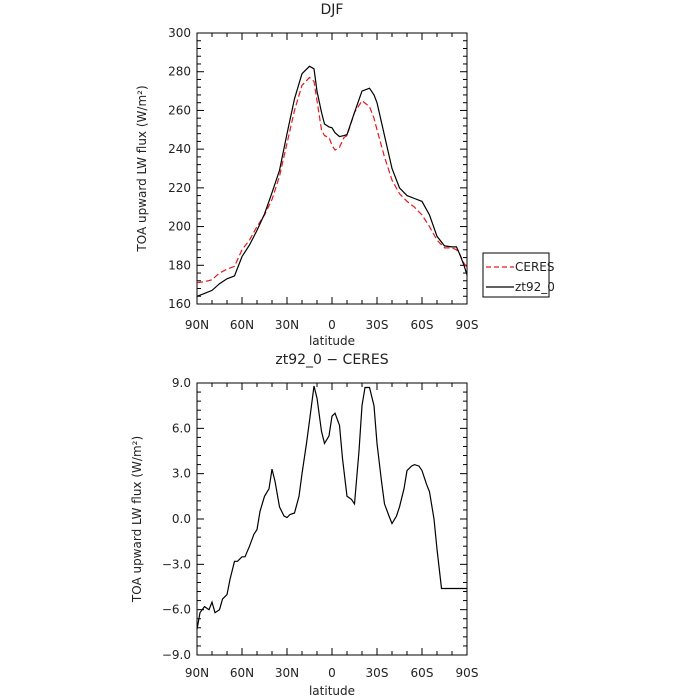 This screenshot has width=700, height=700. Describe the element at coordinates (179, 188) in the screenshot. I see `y-tick-label: 220` at that location.